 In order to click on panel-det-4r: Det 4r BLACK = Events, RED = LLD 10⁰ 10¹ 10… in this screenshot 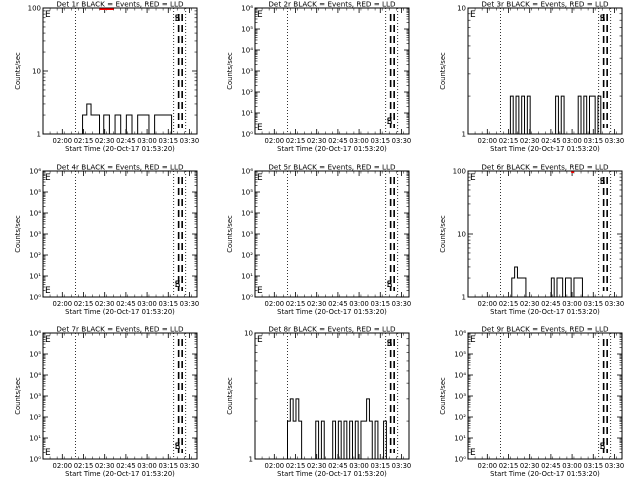, I will do `click(106, 240)`.